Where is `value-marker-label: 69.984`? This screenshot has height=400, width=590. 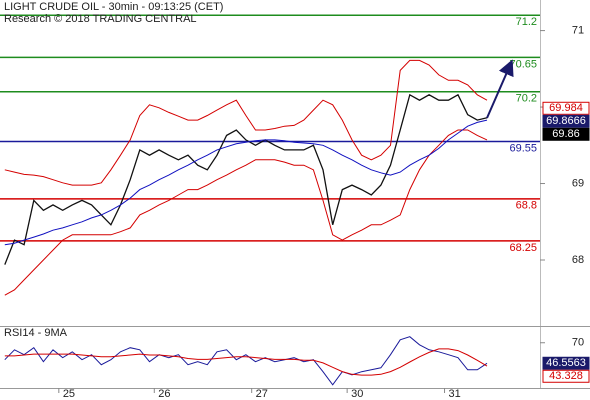 value-marker-label: 69.984 is located at coordinates (566, 108).